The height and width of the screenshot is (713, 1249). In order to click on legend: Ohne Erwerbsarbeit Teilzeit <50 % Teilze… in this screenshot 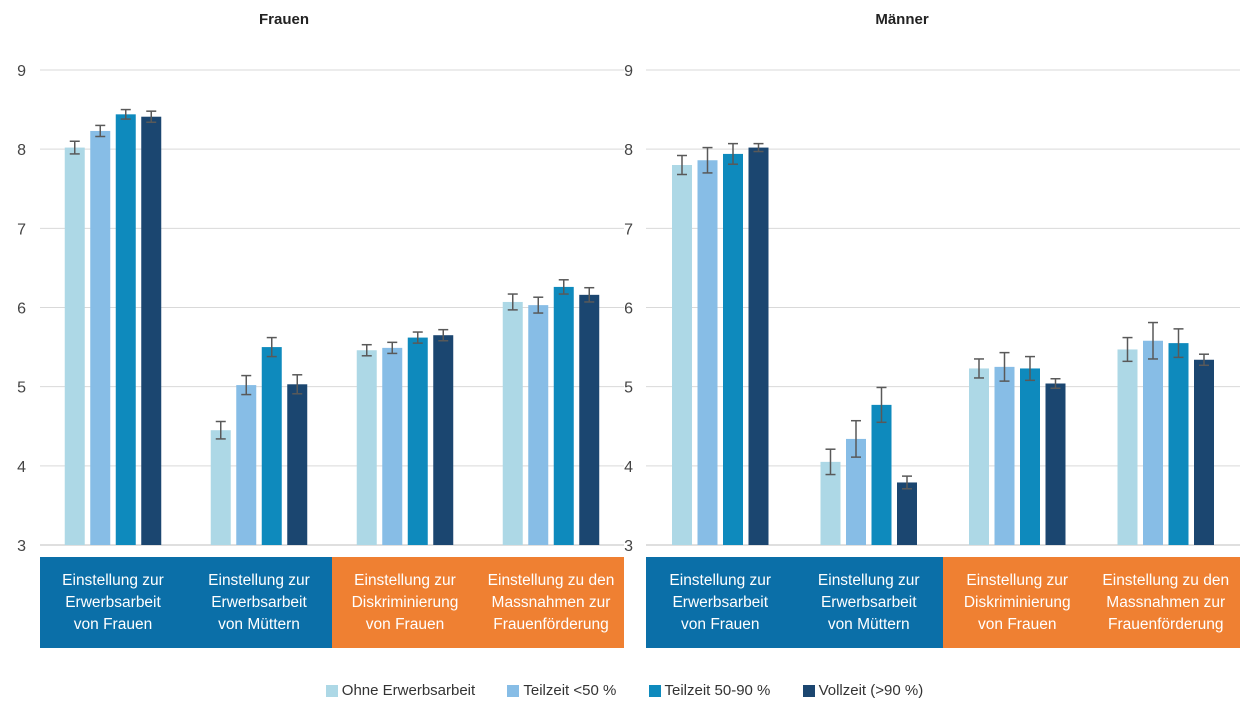, I will do `click(624, 691)`.